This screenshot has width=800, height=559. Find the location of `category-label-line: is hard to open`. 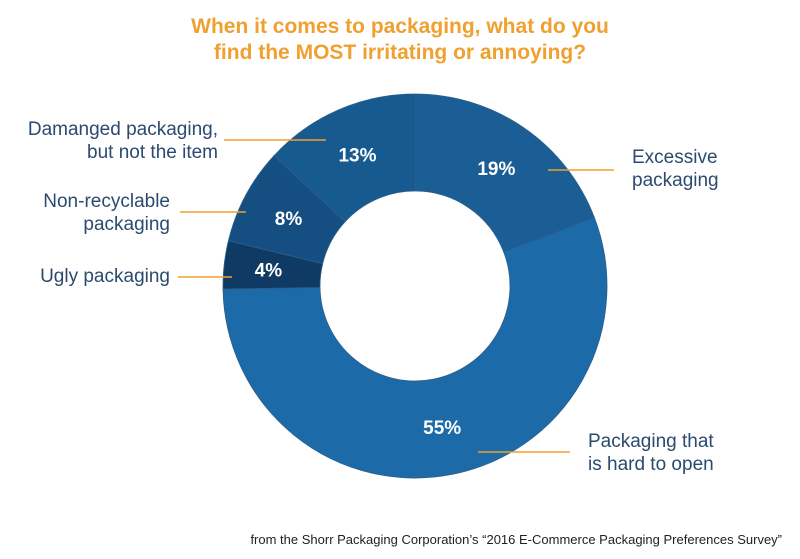

category-label-line: is hard to open is located at coordinates (651, 464).